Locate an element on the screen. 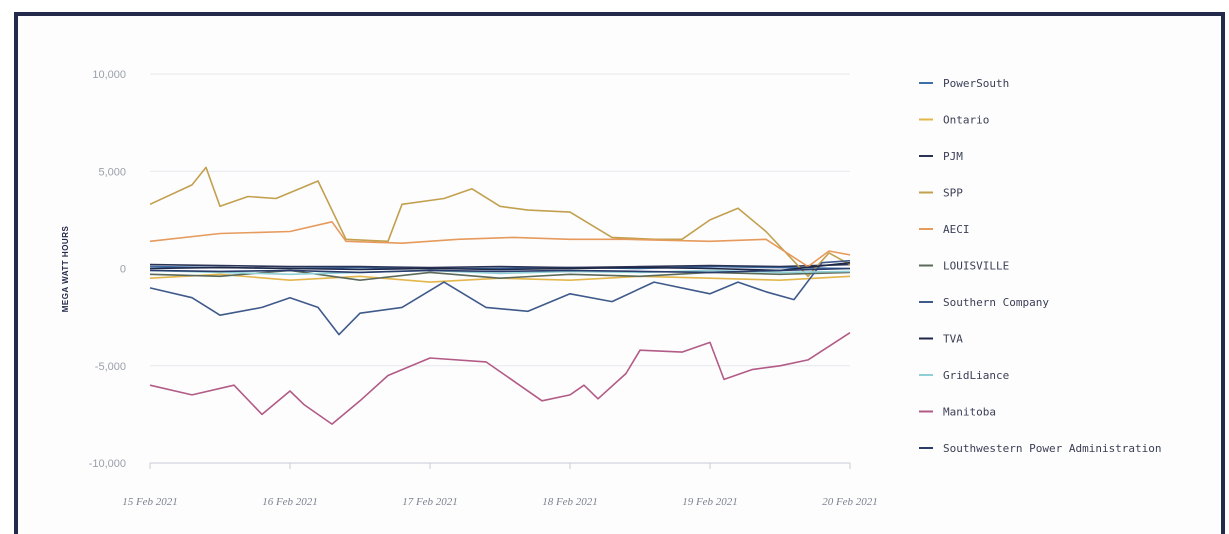 The height and width of the screenshot is (534, 1229). y-tick-label: -5,000 is located at coordinates (110, 367).